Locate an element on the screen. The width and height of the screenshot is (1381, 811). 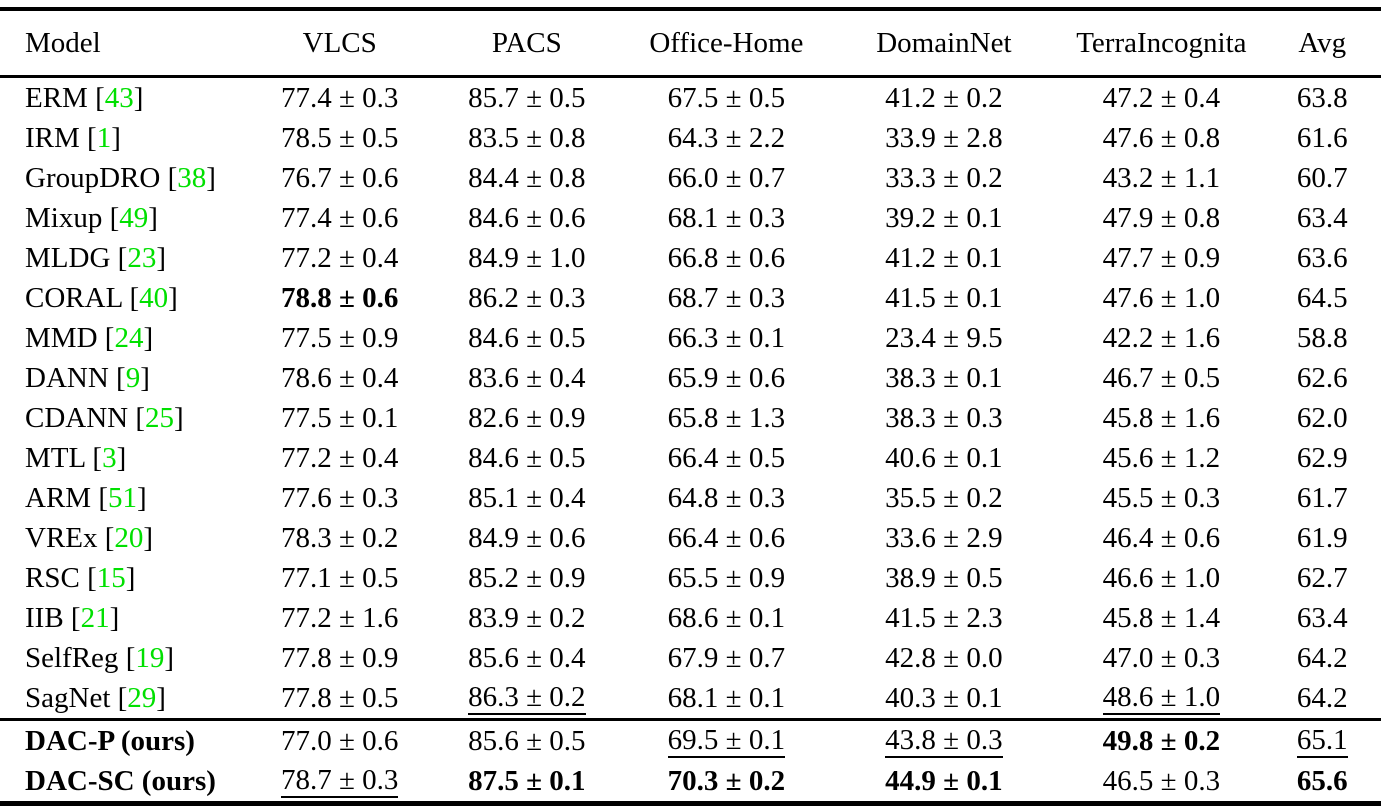
score-value: 77.5 ± 0.9 is located at coordinates (340, 337).